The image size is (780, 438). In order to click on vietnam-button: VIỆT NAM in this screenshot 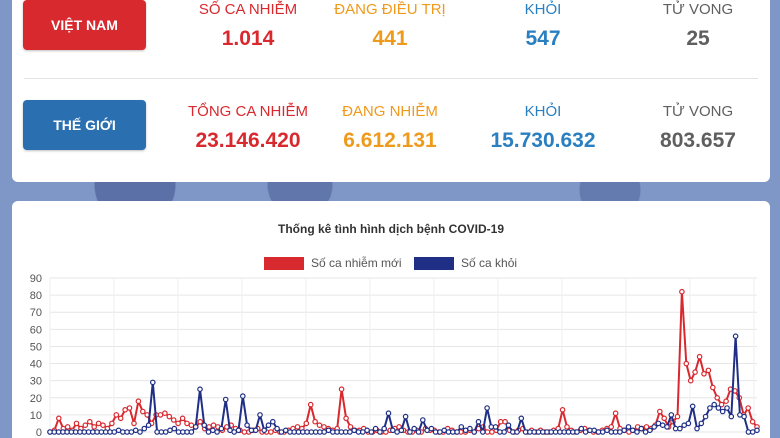, I will do `click(84, 25)`.